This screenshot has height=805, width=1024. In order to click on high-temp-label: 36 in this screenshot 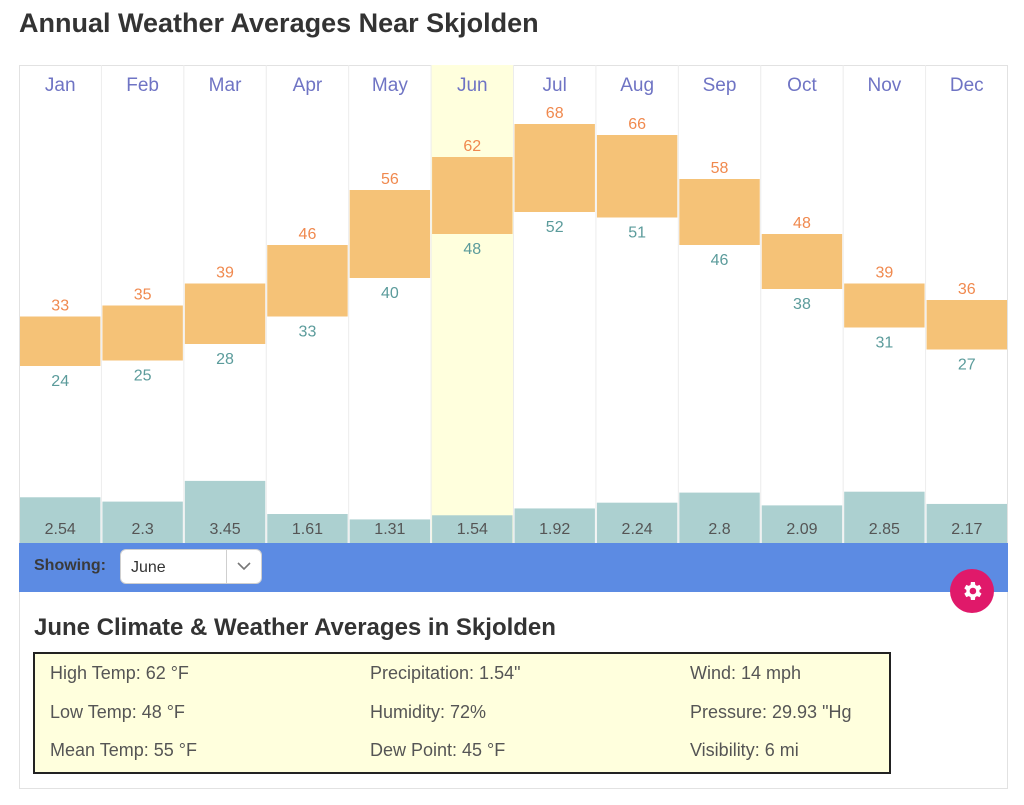, I will do `click(967, 289)`.